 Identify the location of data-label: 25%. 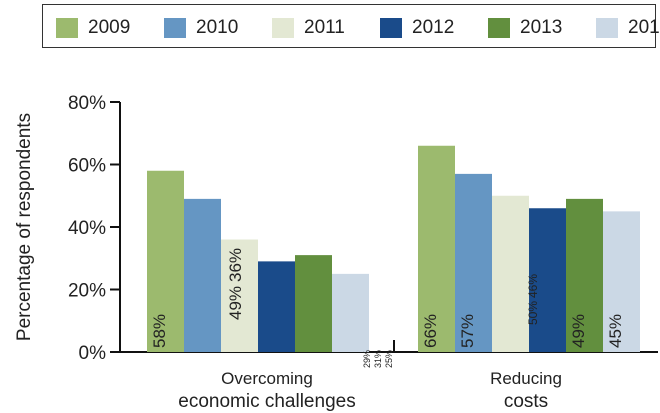
(389, 359).